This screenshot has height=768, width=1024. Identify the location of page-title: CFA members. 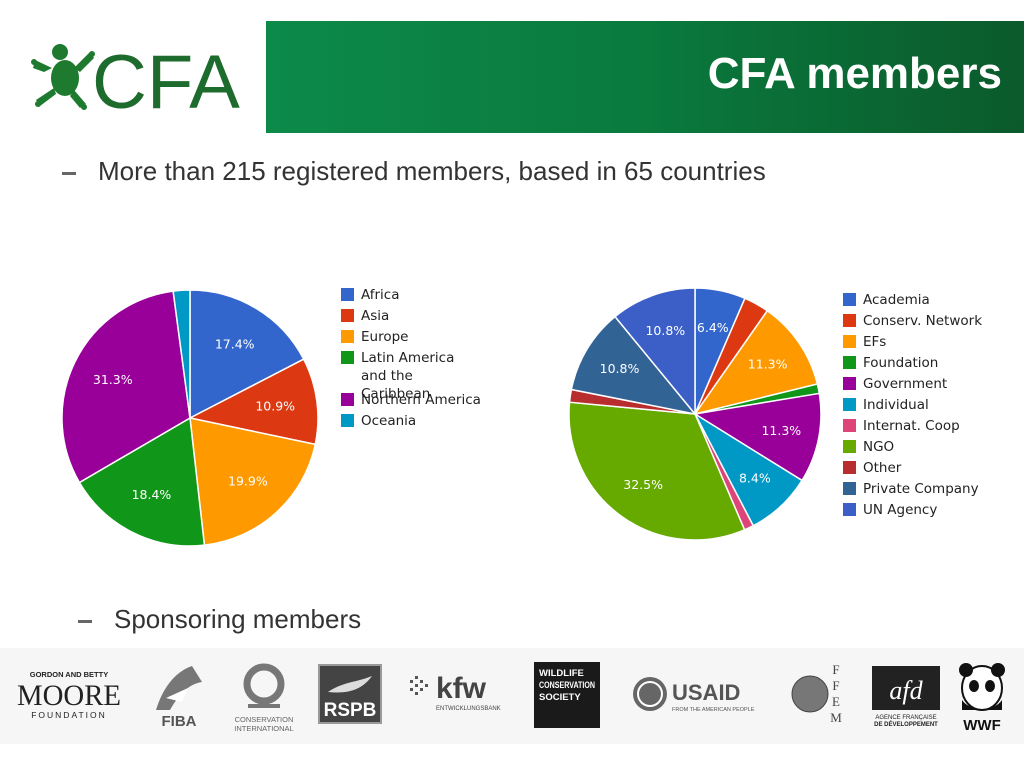
(854, 73).